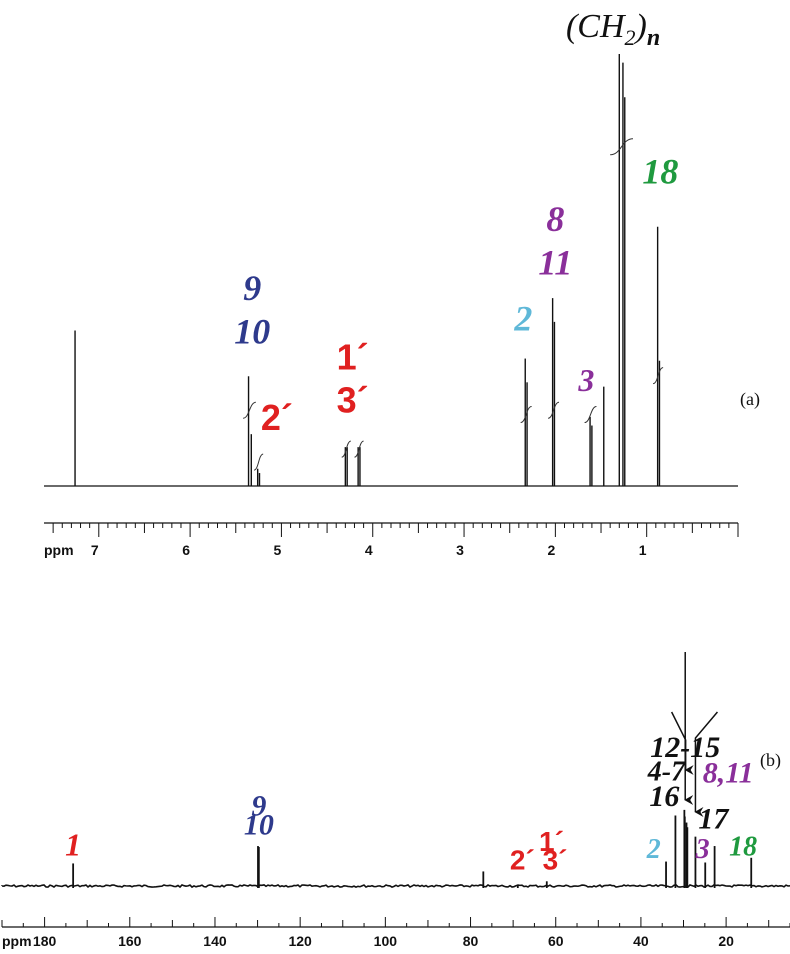 The width and height of the screenshot is (790, 954). What do you see at coordinates (770, 760) in the screenshot?
I see `panel-b-label: (b)` at bounding box center [770, 760].